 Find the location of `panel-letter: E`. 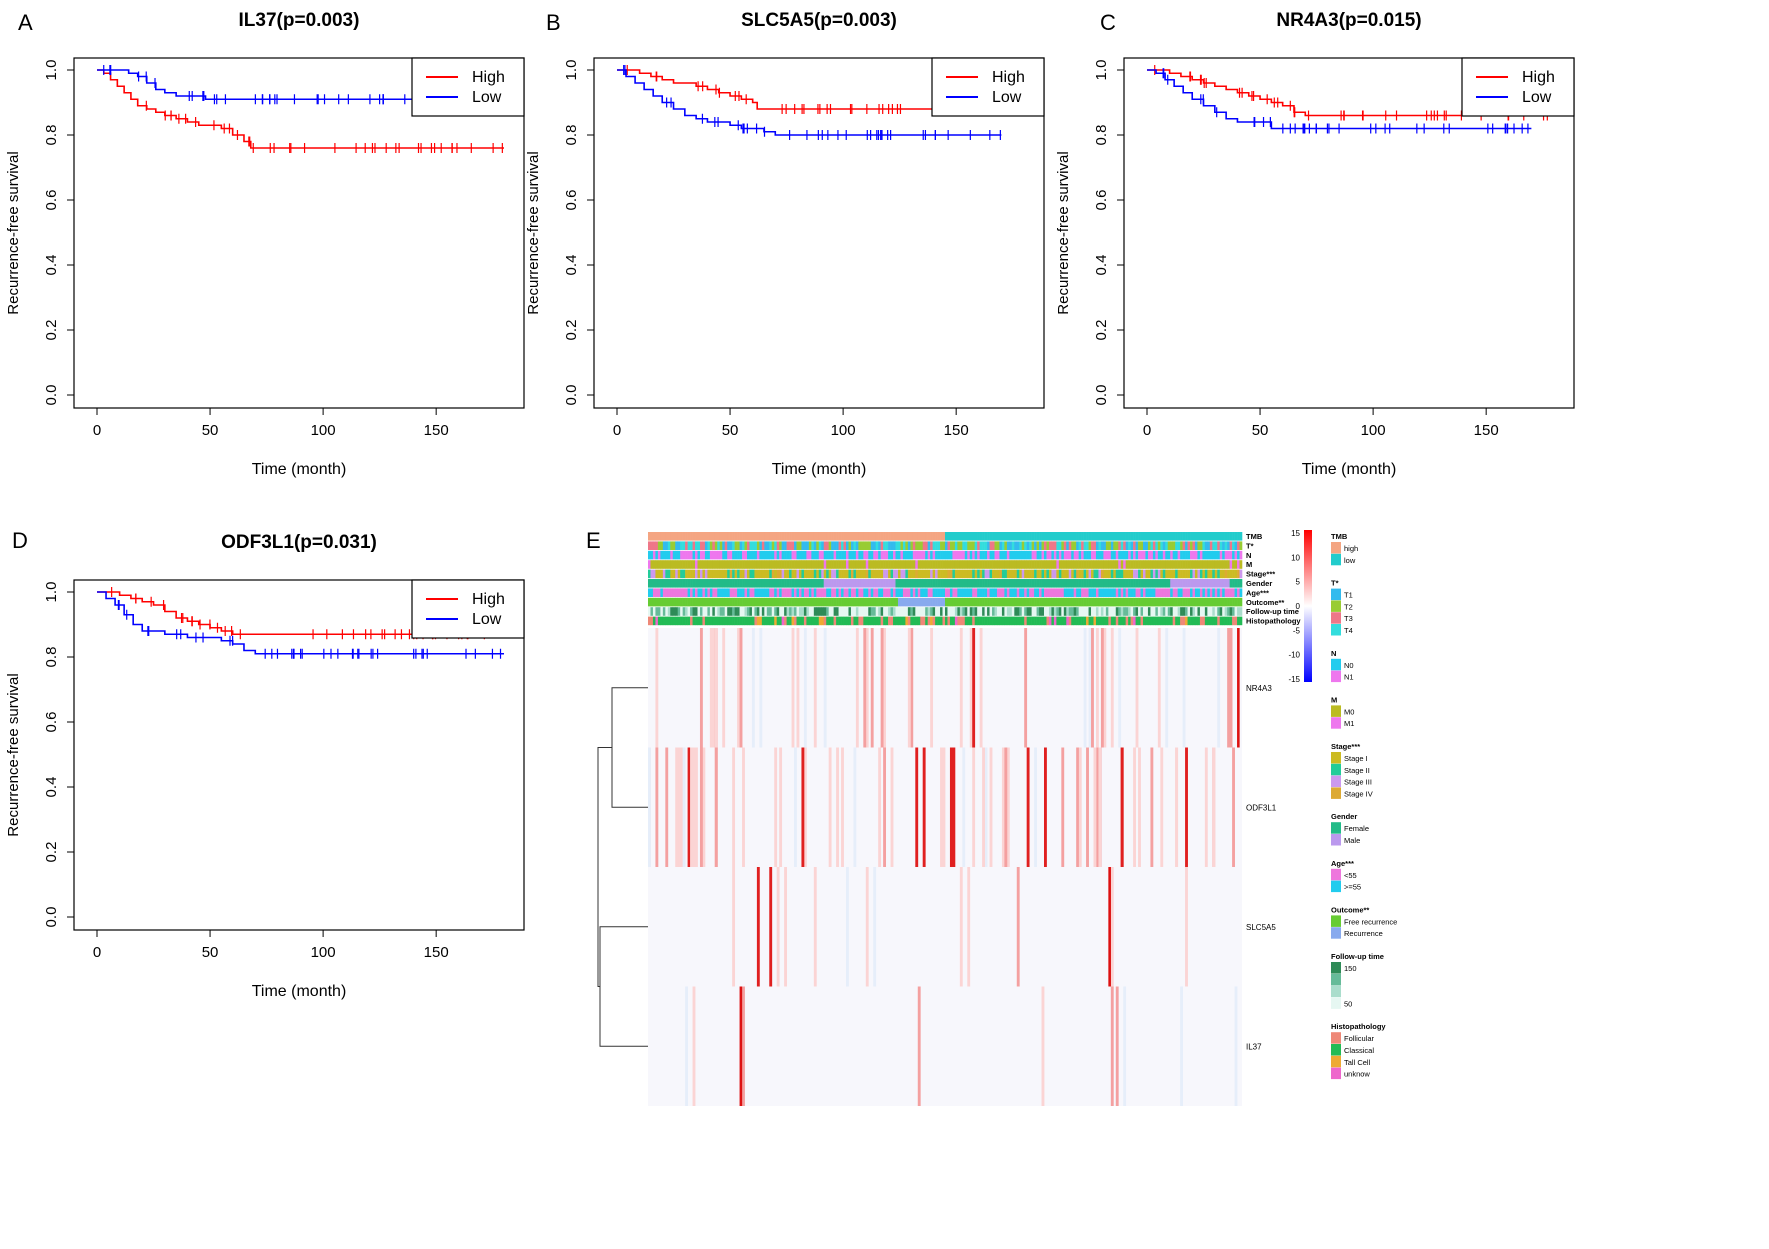

panel-letter: E is located at coordinates (593, 540).